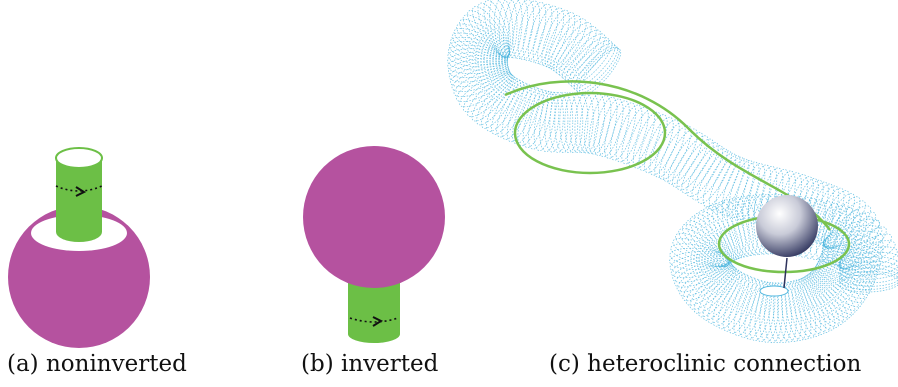 This screenshot has width=898, height=387. I want to click on sphere-stem, so click(785, 273).